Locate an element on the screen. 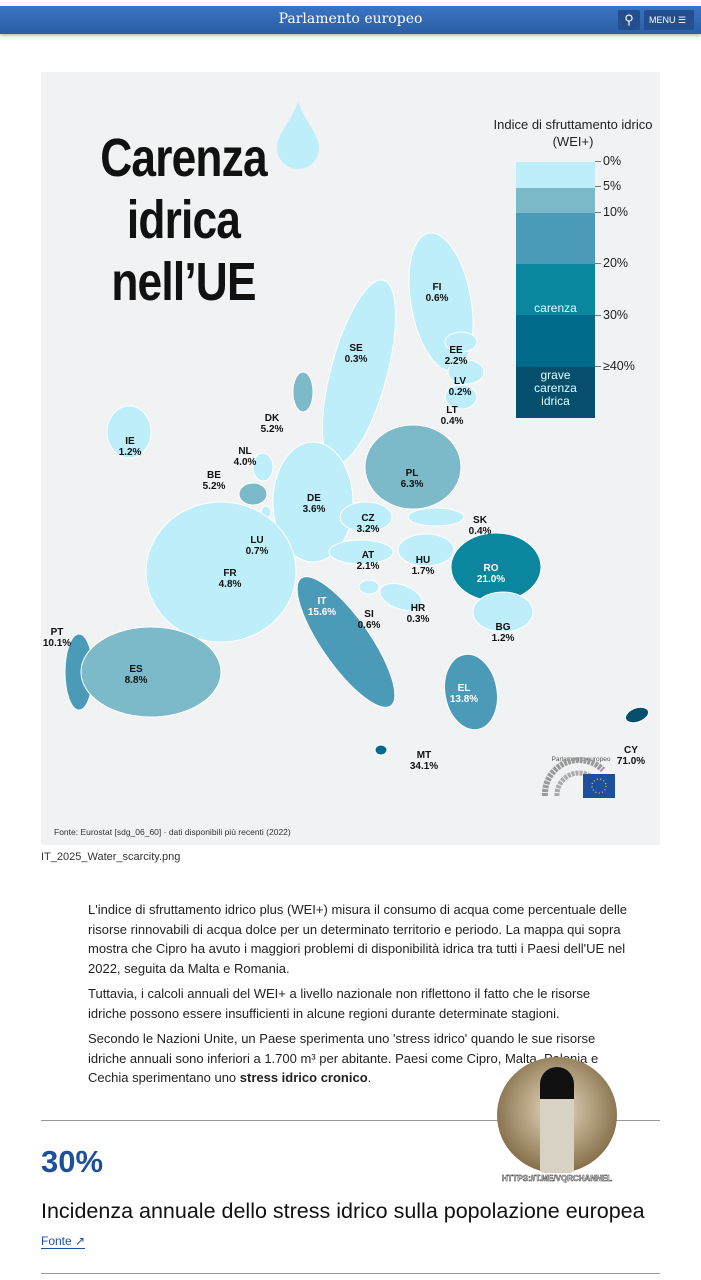  source-link: Fonte ↗ is located at coordinates (63, 1241).